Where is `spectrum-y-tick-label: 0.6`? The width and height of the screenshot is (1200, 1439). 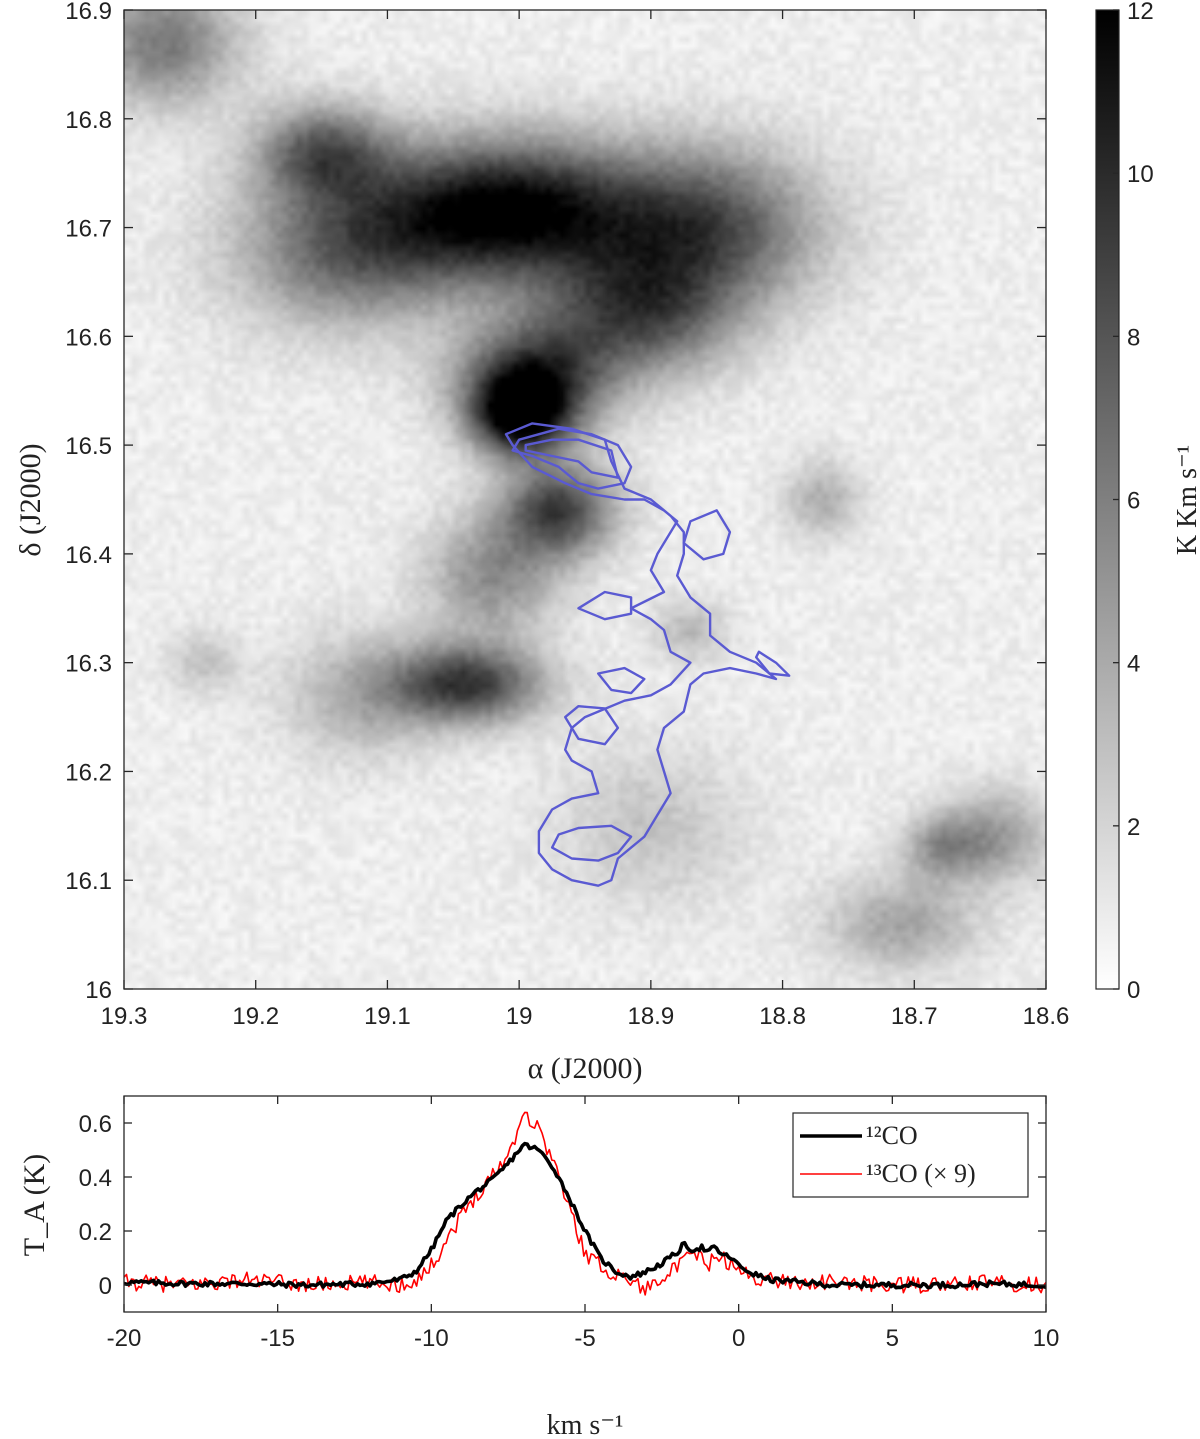 spectrum-y-tick-label: 0.6 is located at coordinates (95, 1124).